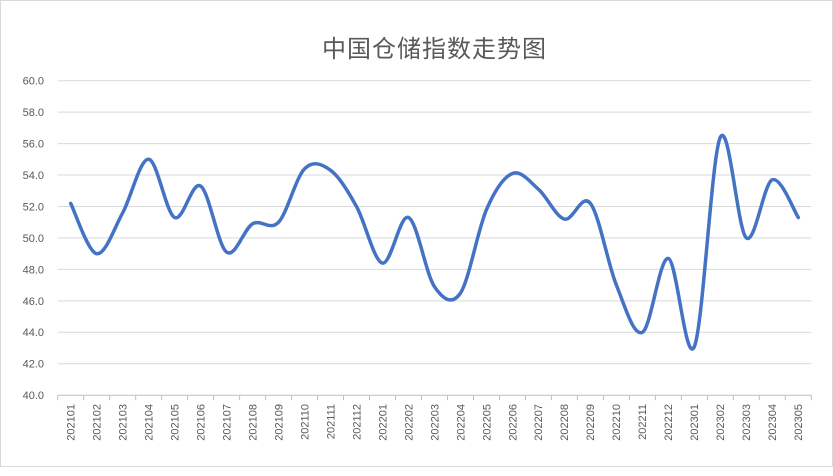 The width and height of the screenshot is (833, 476). I want to click on x-tick-label: 202211, so click(643, 422).